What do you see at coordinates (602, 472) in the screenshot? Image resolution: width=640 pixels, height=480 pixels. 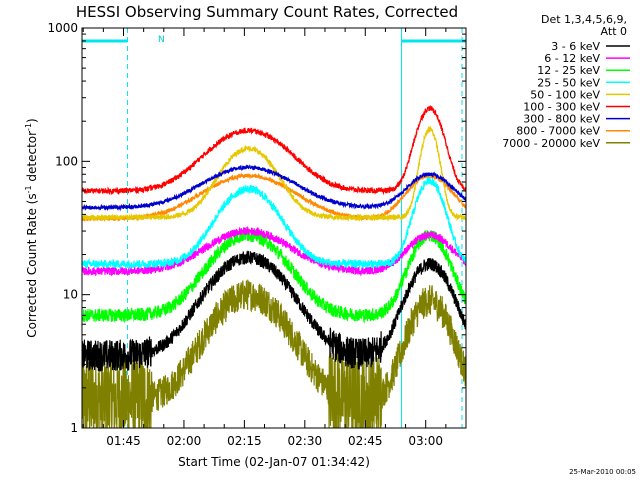 I see `generated-timestamp: 25-Mar-2010 00:05` at bounding box center [602, 472].